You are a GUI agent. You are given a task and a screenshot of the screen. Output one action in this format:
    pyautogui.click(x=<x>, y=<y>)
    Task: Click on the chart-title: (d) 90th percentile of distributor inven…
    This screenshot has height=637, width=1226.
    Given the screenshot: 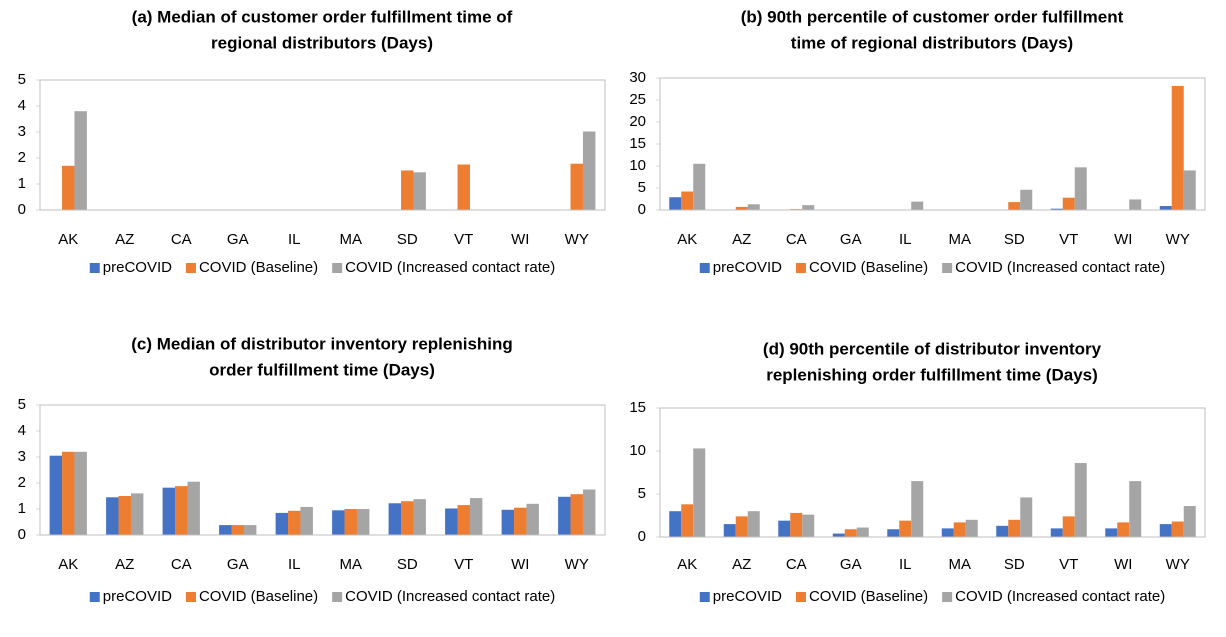 What is the action you would take?
    pyautogui.click(x=932, y=348)
    